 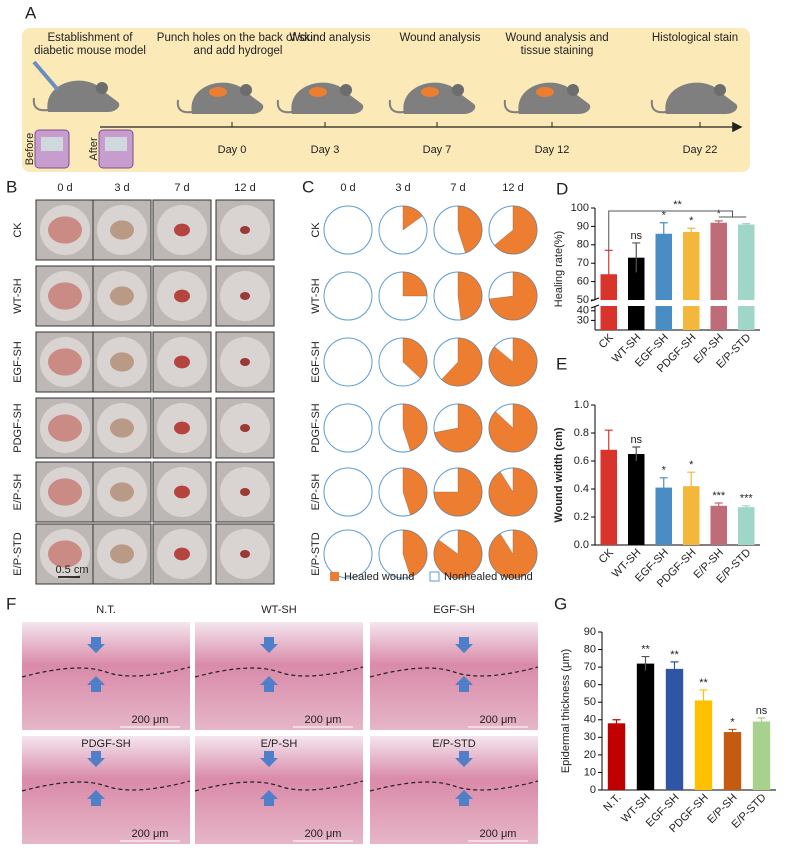 I want to click on day-label: Day 7, so click(x=437, y=150).